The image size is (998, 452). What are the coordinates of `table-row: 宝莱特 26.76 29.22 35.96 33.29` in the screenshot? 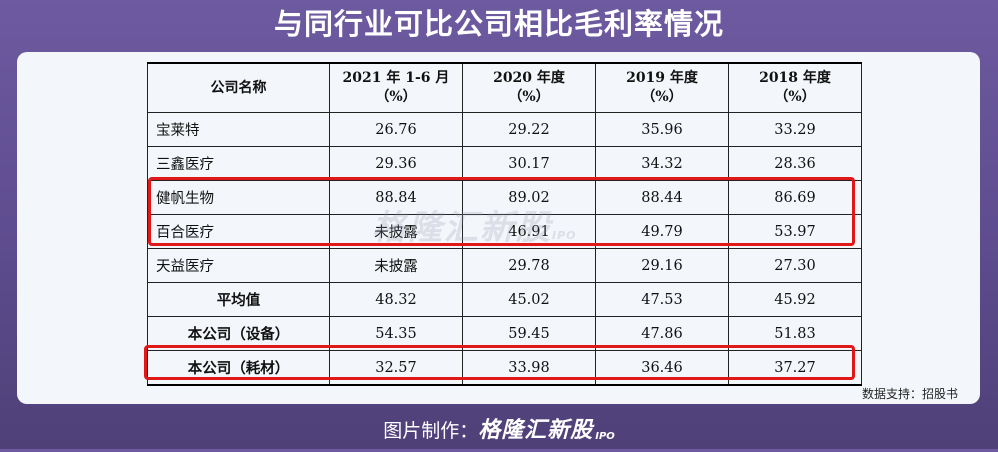 It's located at (504, 129).